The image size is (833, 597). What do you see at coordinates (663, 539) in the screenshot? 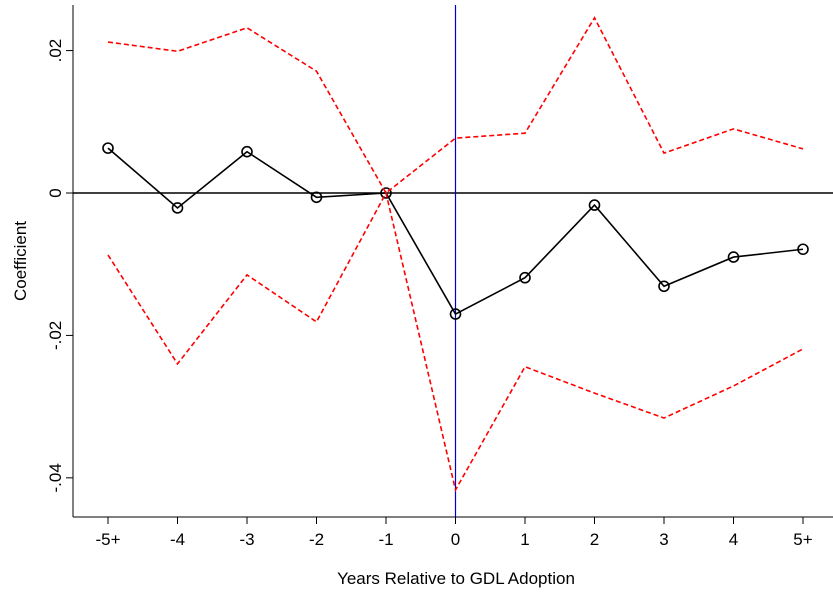
I see `x-tick-label: 3` at bounding box center [663, 539].